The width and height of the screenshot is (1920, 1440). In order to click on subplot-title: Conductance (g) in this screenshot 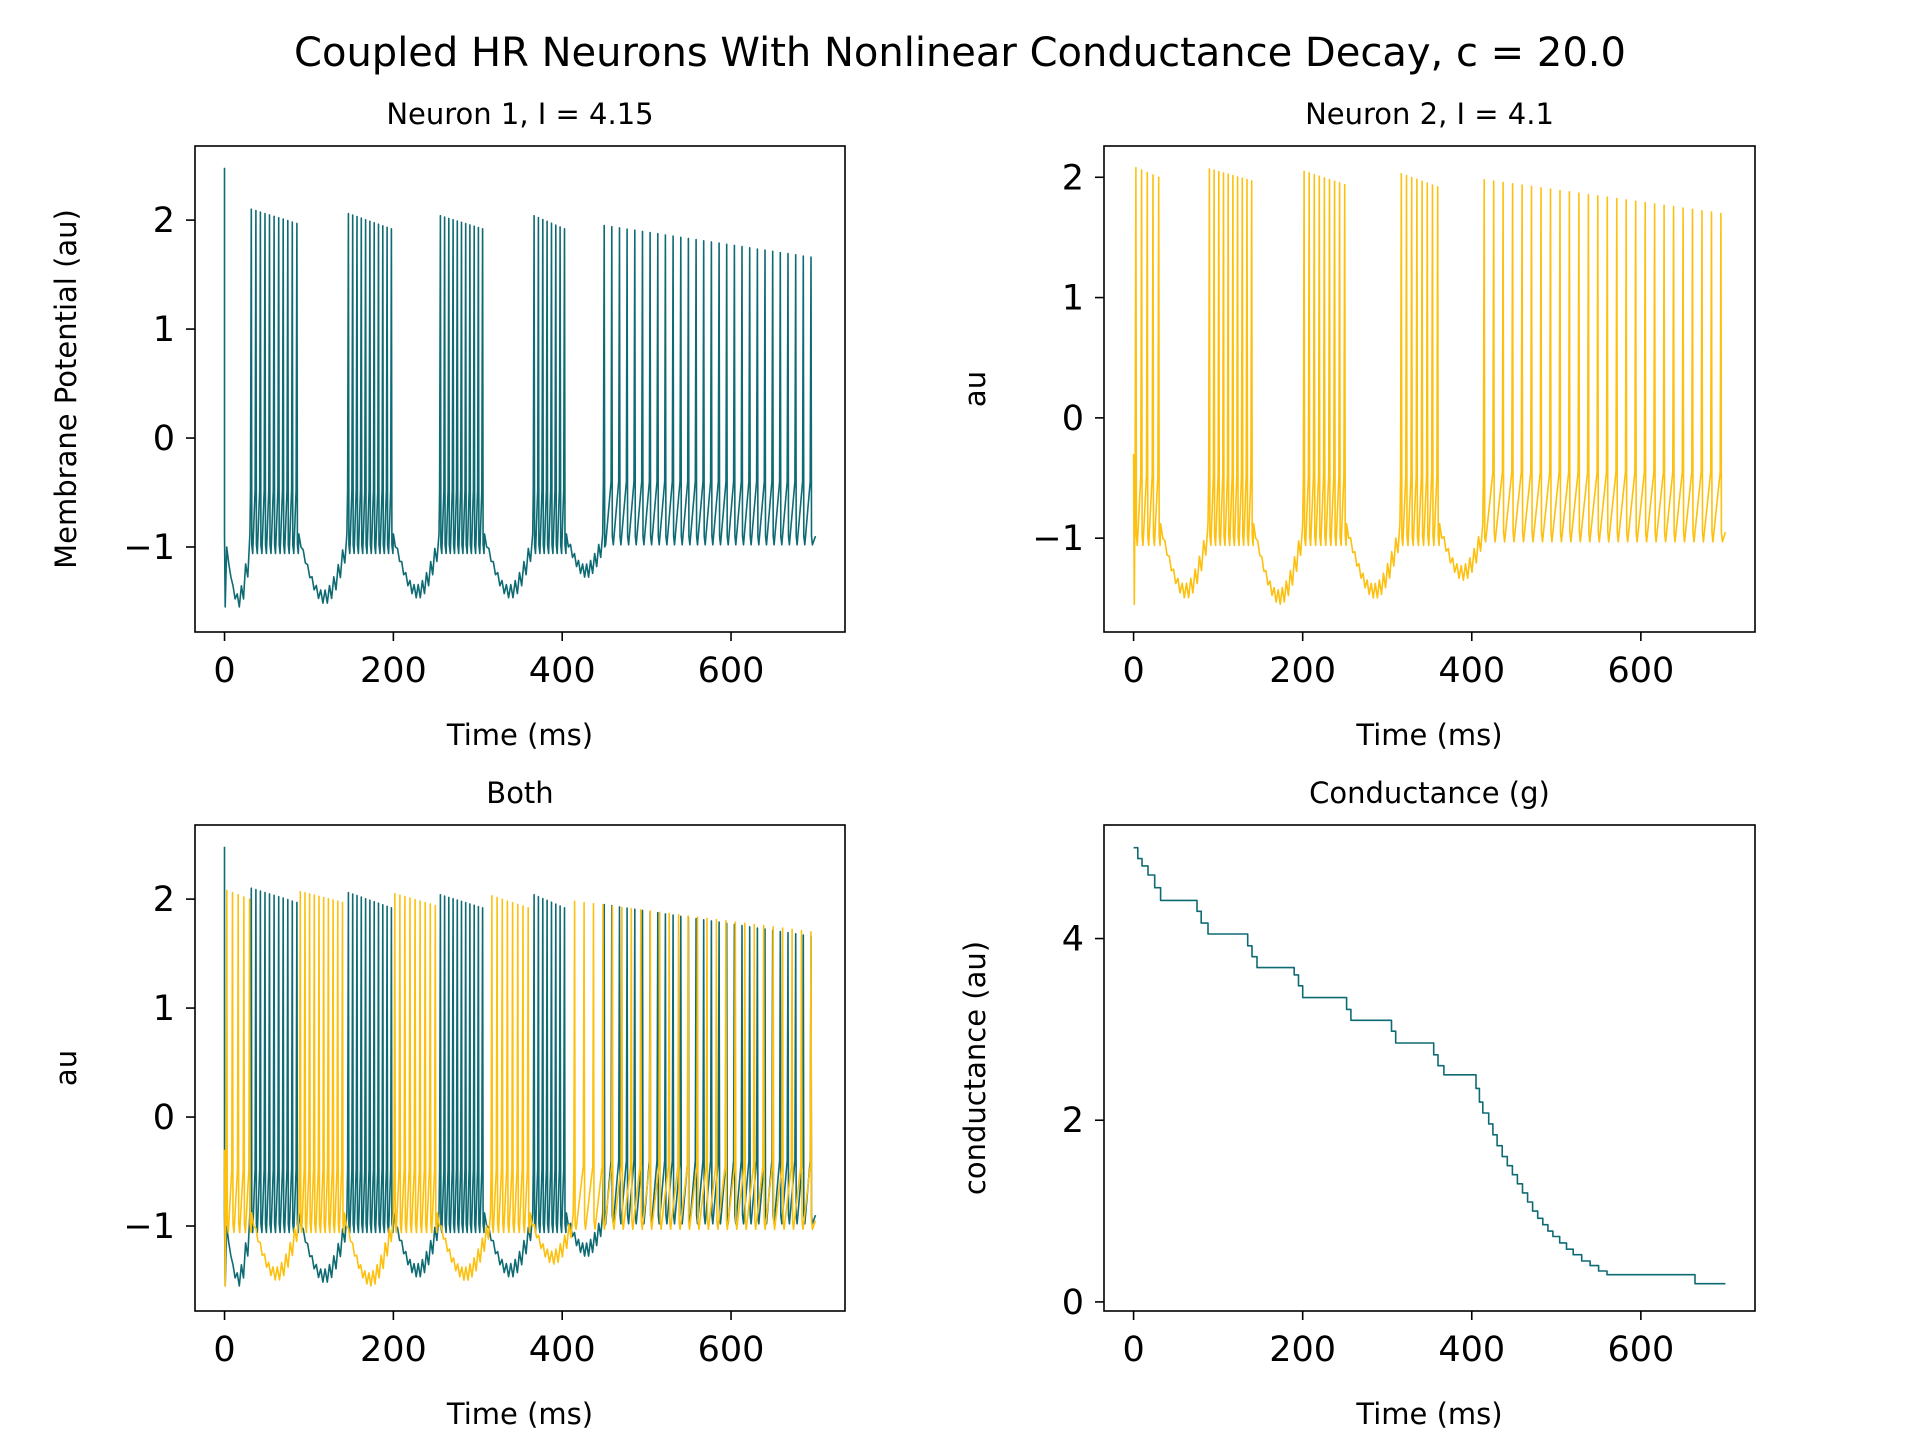, I will do `click(1429, 793)`.